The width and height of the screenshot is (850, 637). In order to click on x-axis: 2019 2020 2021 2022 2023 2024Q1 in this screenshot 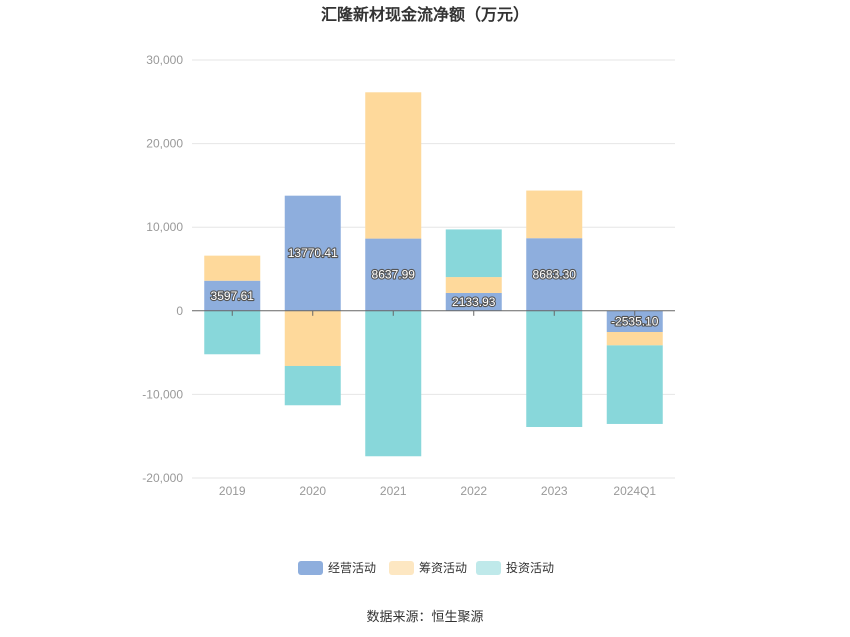, I will do `click(438, 491)`.